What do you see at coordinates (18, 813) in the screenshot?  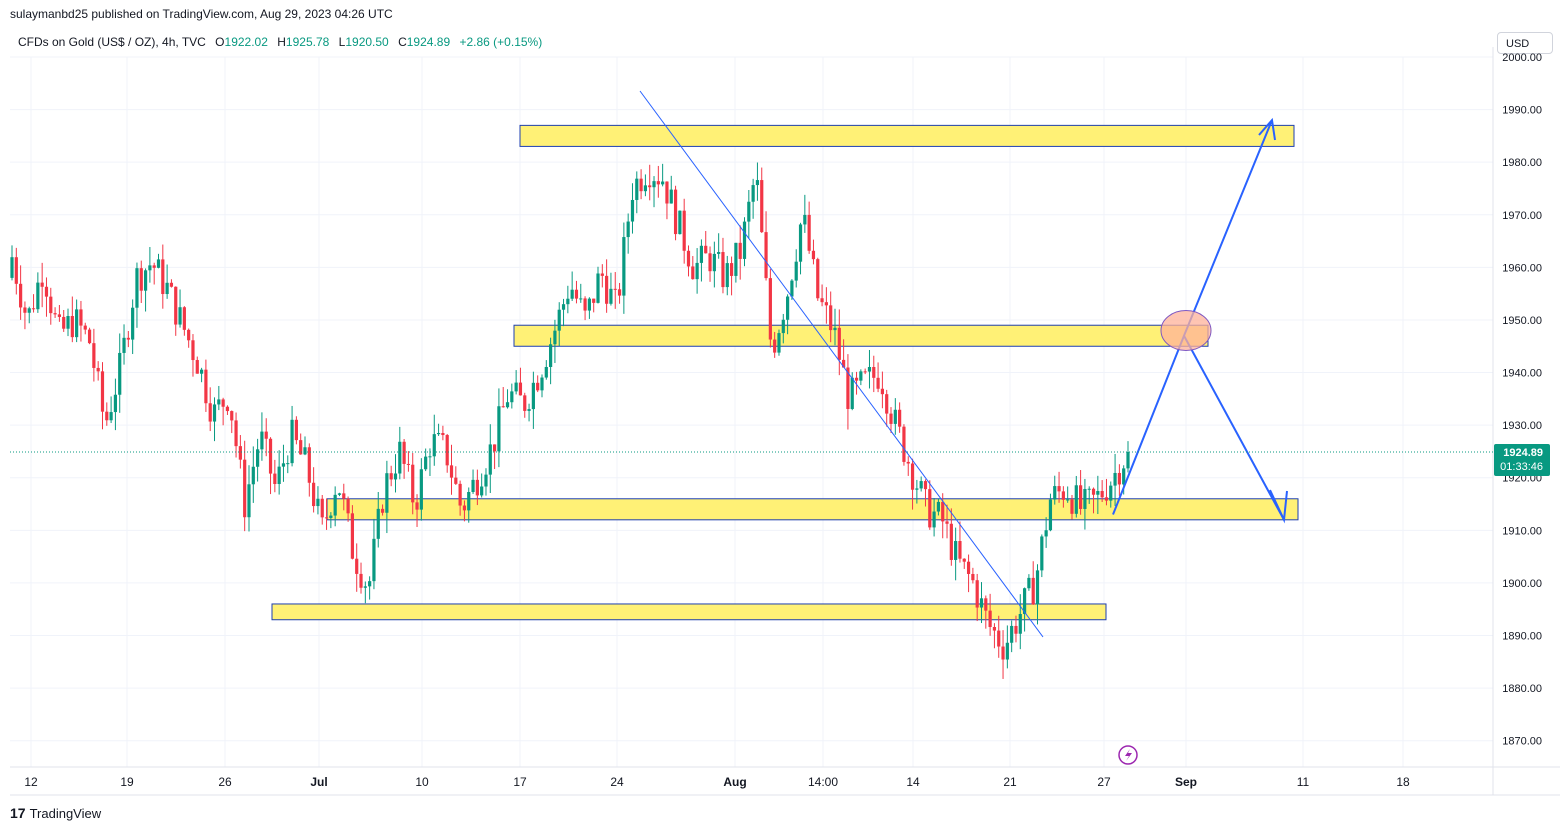 I see `tradingview-logo-icon: 17` at bounding box center [18, 813].